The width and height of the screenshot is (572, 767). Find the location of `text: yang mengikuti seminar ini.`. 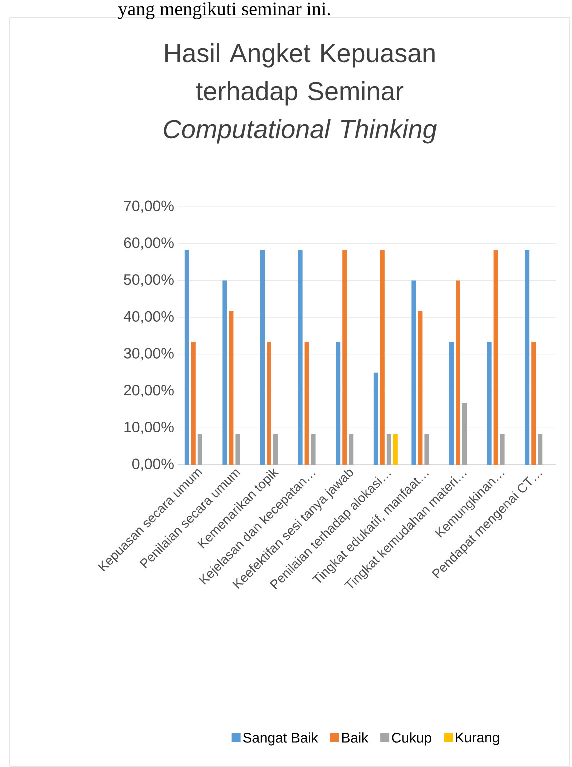

text: yang mengikuti seminar ini. is located at coordinates (224, 11).